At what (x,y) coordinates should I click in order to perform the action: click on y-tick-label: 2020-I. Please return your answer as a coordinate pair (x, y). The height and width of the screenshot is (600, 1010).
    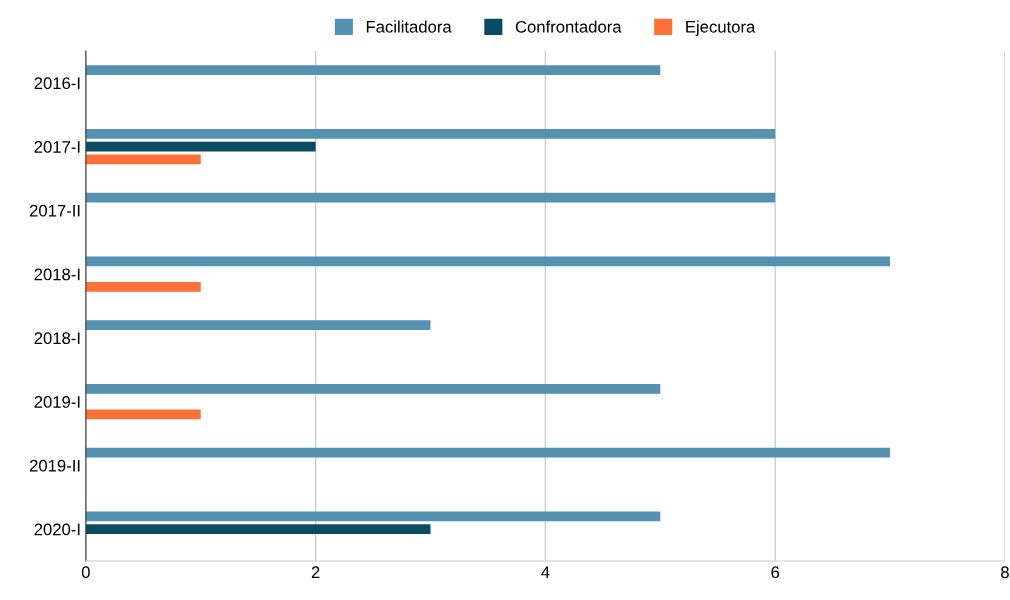
    Looking at the image, I should click on (57, 529).